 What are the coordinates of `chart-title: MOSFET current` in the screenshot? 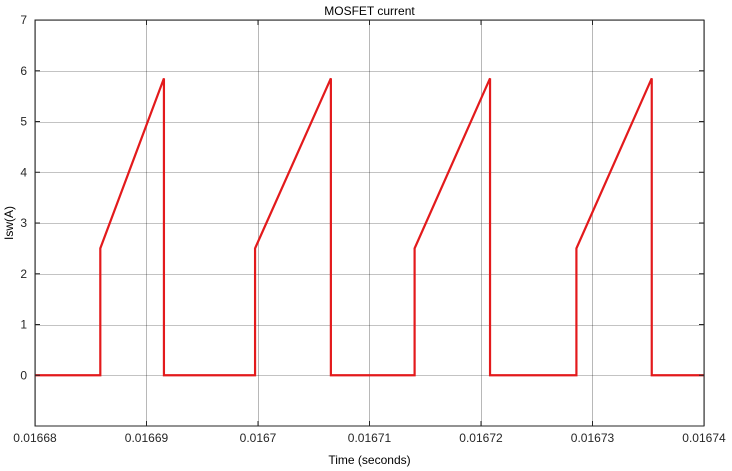 It's located at (369, 11).